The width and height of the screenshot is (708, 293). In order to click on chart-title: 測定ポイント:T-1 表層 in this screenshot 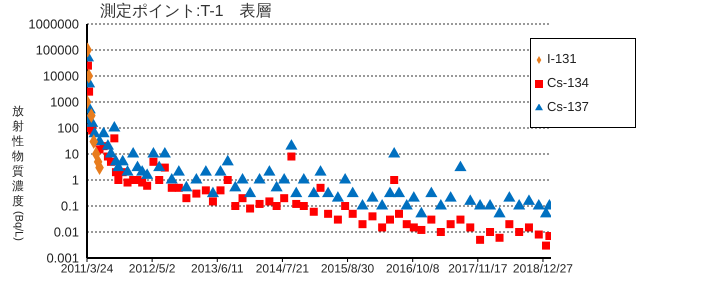, I will do `click(186, 12)`.